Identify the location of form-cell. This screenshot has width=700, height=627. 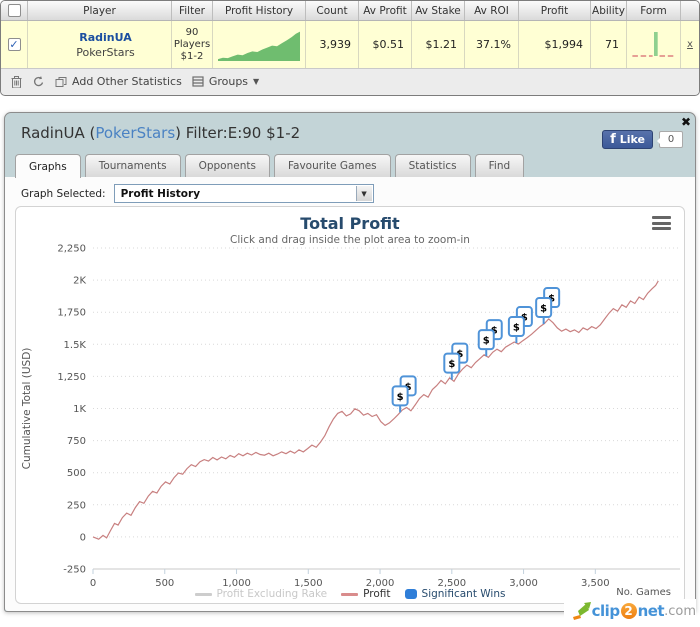
(654, 44).